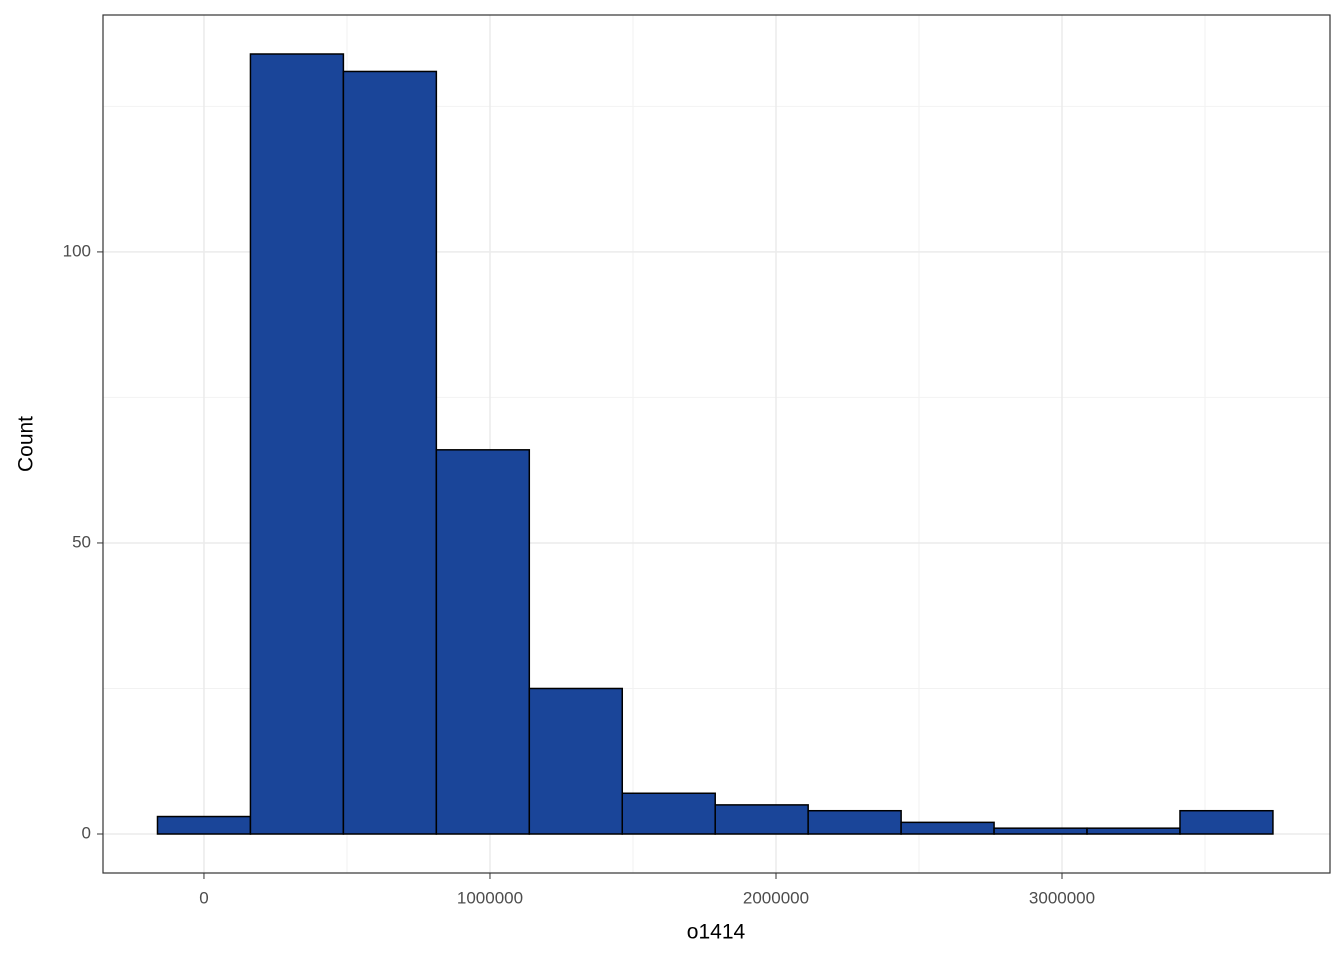  Describe the element at coordinates (86, 832) in the screenshot. I see `y-tick-label: 0` at that location.